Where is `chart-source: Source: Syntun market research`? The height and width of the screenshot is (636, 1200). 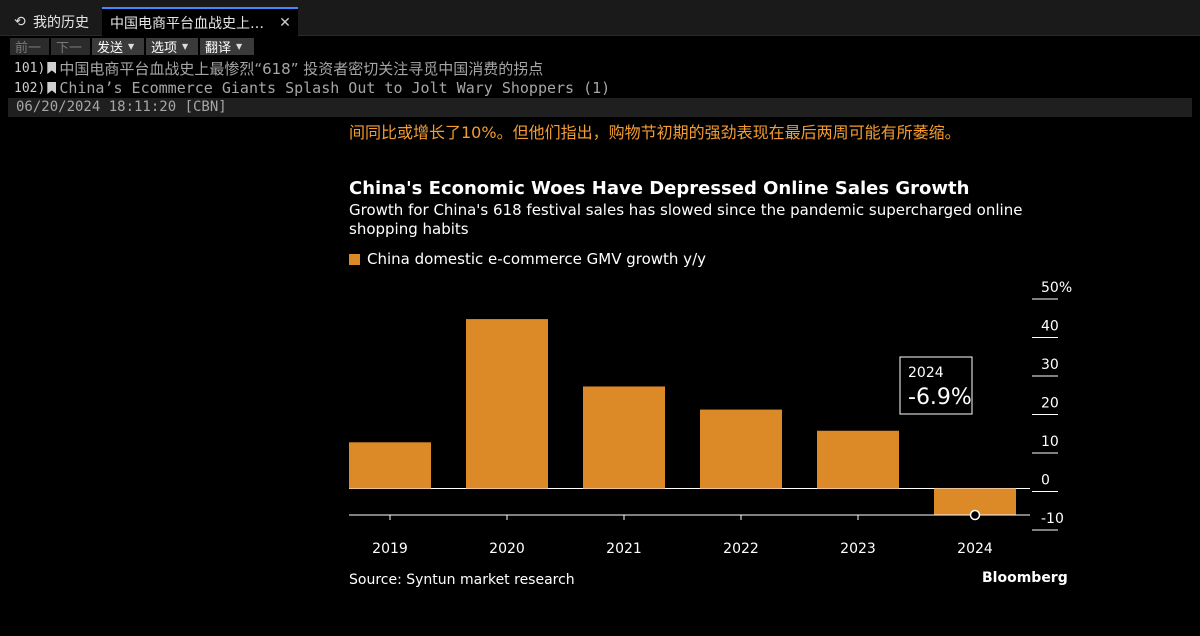
chart-source: Source: Syntun market research is located at coordinates (462, 580).